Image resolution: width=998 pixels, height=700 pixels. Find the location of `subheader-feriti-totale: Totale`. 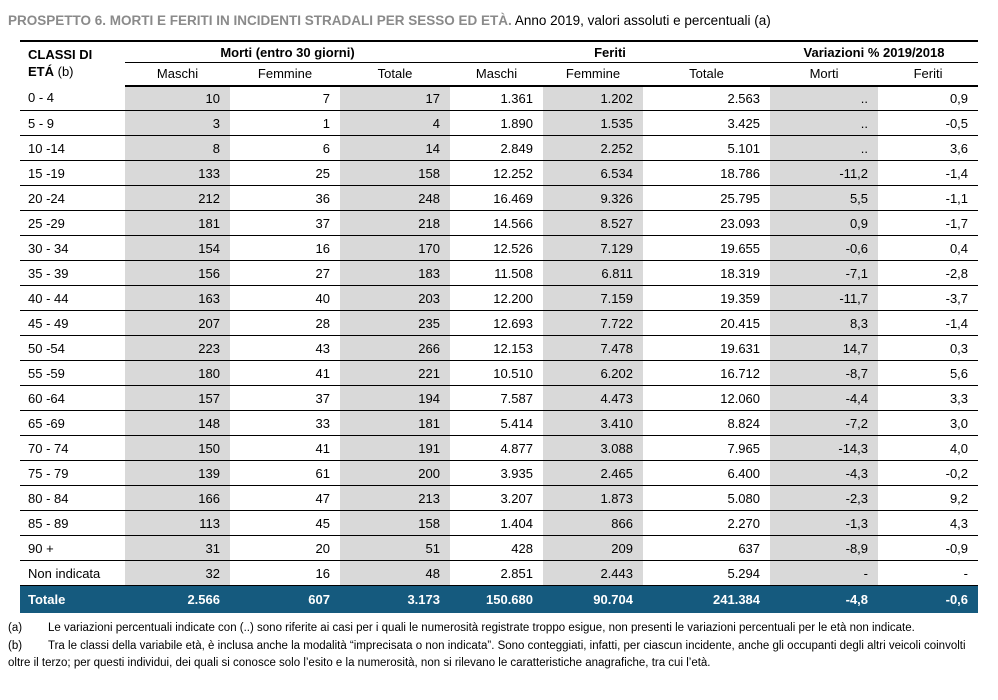

subheader-feriti-totale: Totale is located at coordinates (707, 74).